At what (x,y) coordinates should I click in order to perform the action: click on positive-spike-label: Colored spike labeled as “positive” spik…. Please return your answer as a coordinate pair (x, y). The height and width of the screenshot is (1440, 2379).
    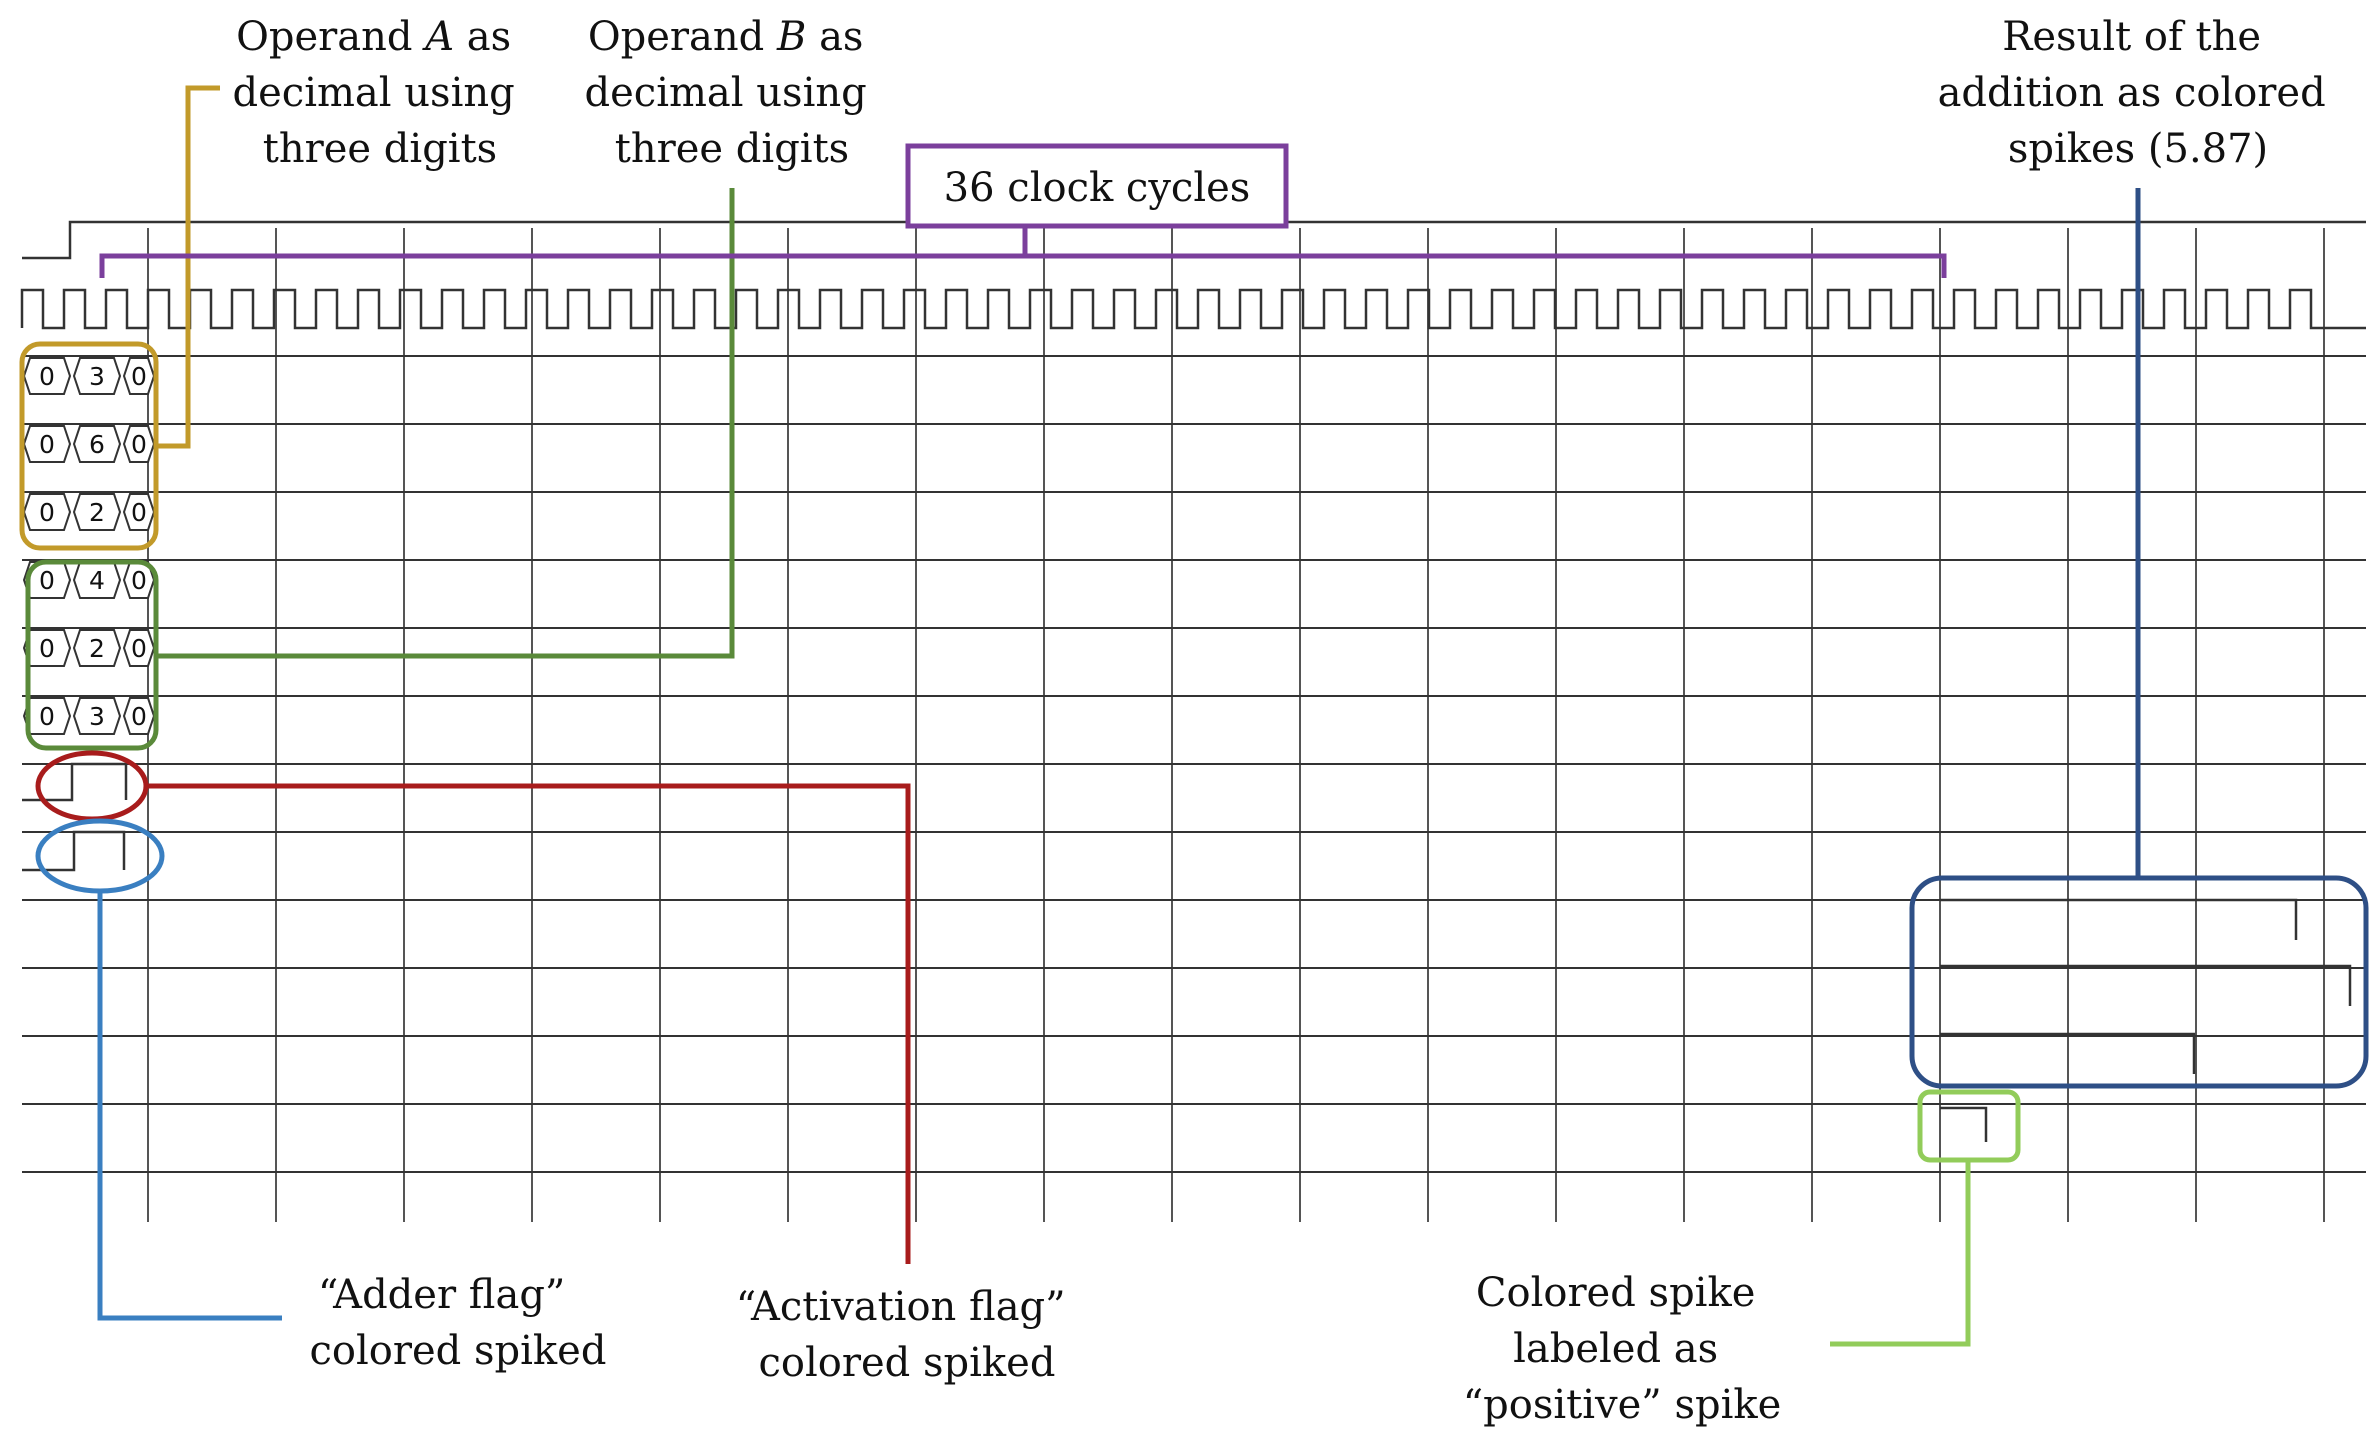
    Looking at the image, I should click on (1622, 1349).